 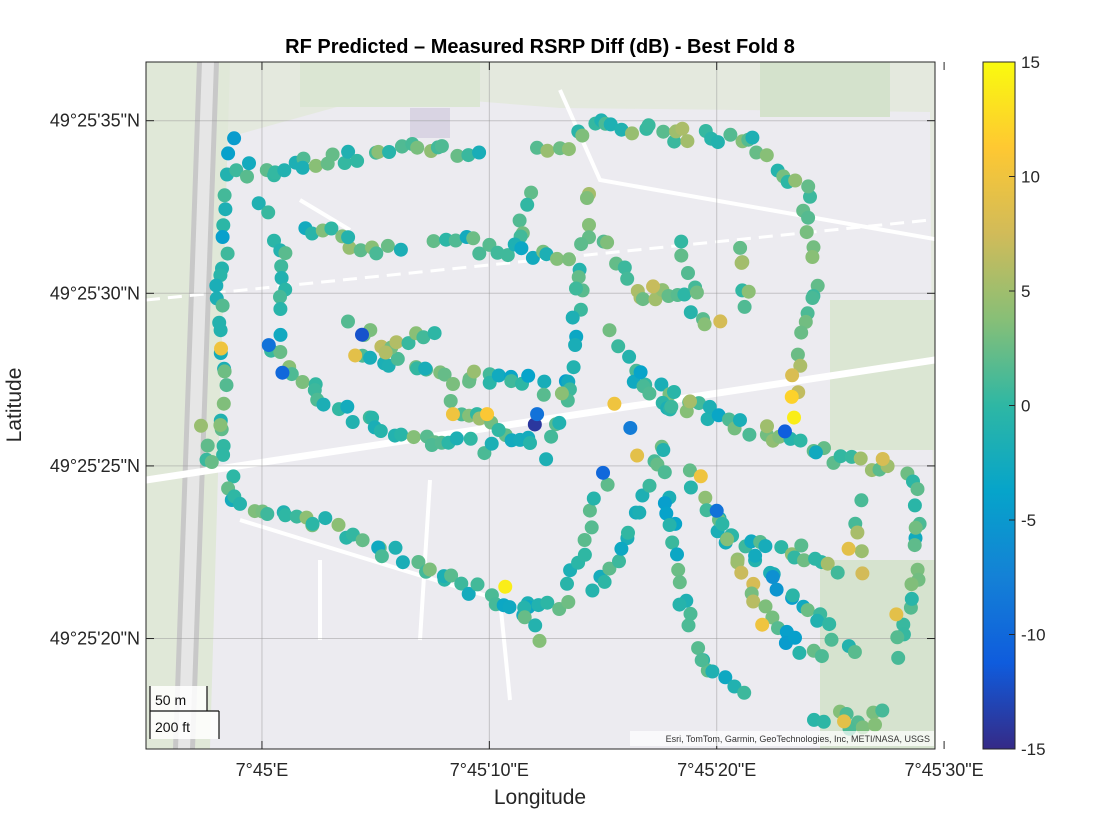 What do you see at coordinates (14, 405) in the screenshot?
I see `y-axis-label: Latitude` at bounding box center [14, 405].